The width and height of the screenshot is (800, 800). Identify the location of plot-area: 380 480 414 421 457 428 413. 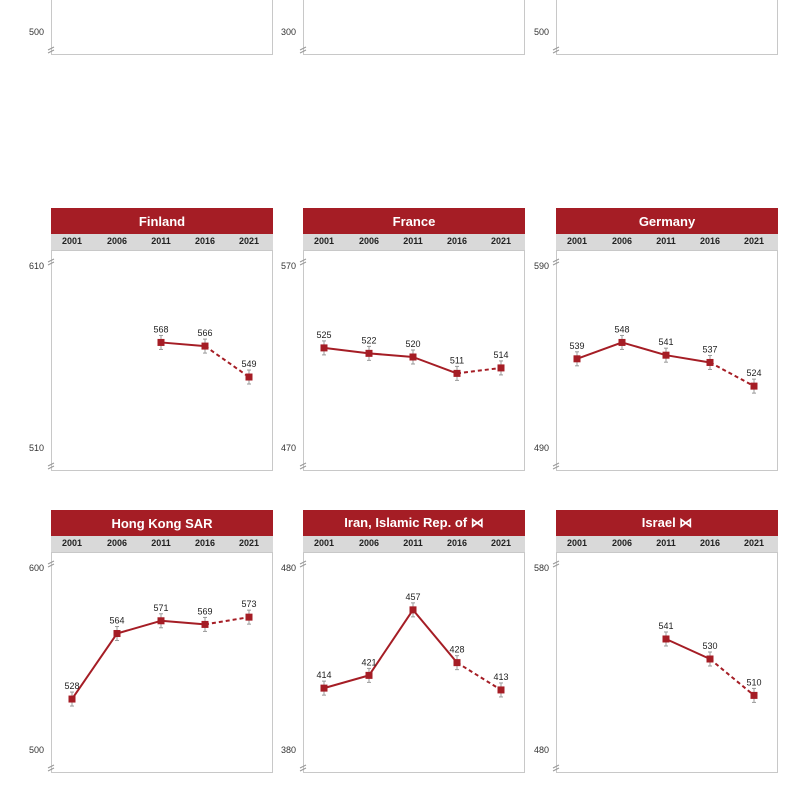
(403, 662).